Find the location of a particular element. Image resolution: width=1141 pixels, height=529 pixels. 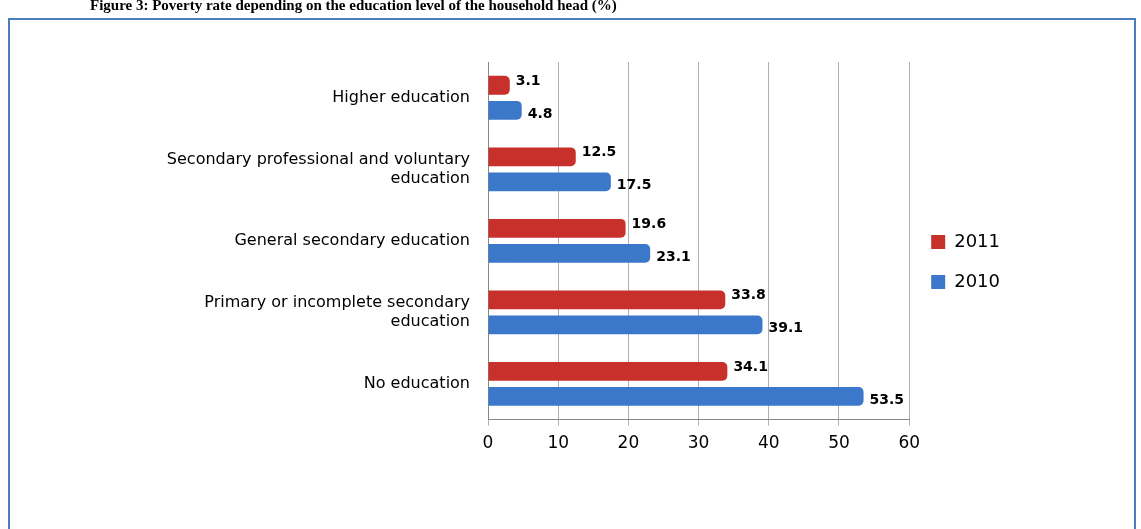

legend-label: 2010 is located at coordinates (977, 280).